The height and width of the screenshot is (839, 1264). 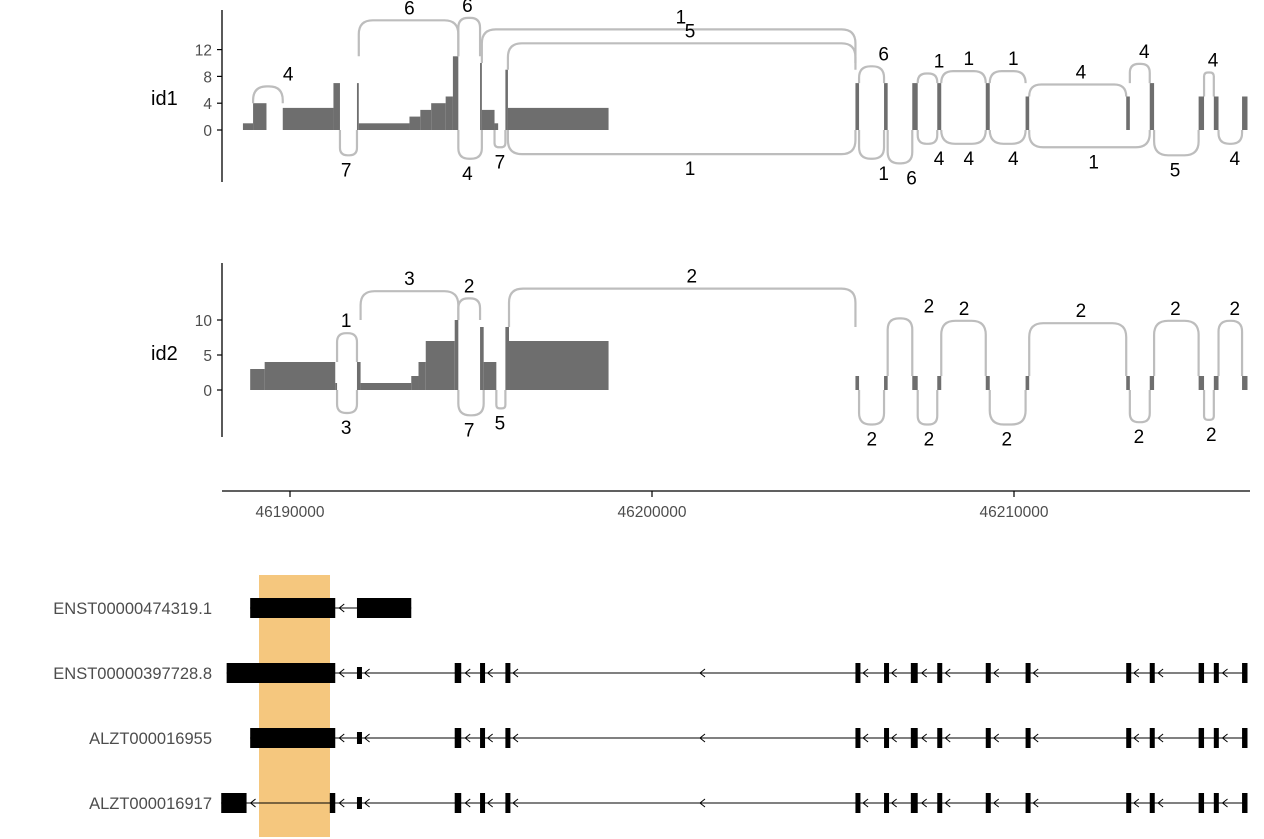 I want to click on genomic-x-axis: 46190000 46200000 46210000, so click(x=736, y=505).